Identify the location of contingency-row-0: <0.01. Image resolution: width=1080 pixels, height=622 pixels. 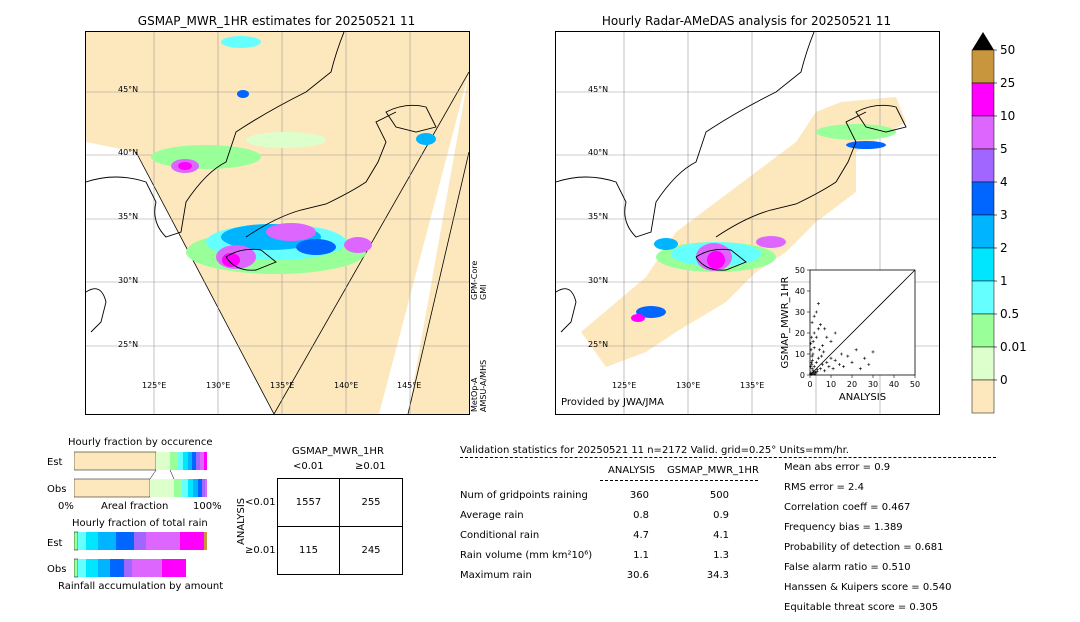
(260, 502).